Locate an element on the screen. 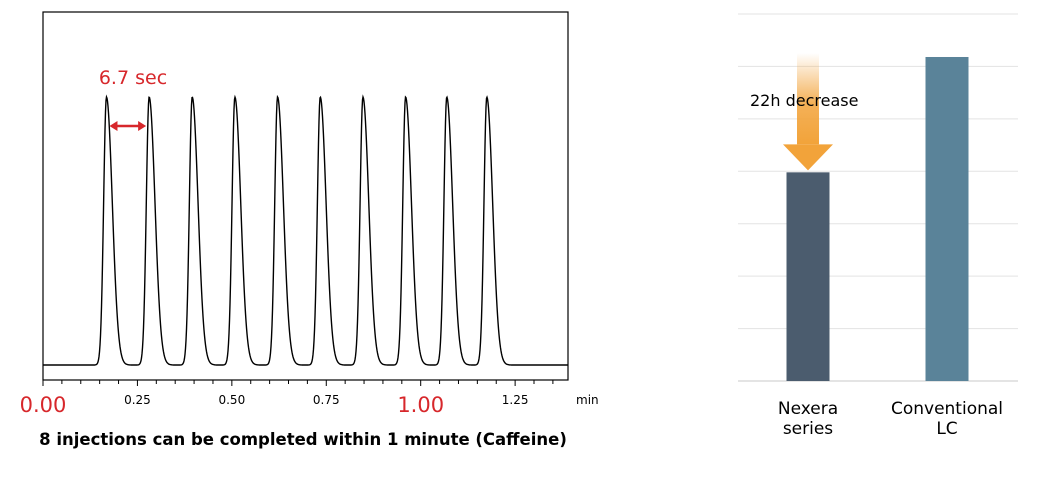 Image resolution: width=1040 pixels, height=482 pixels. arrow-head-left is located at coordinates (113, 126).